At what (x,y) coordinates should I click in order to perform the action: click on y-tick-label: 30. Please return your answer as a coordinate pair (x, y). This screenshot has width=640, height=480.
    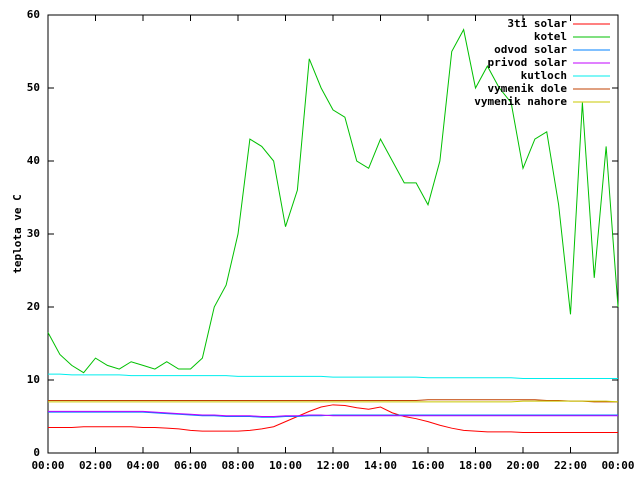
    Looking at the image, I should click on (33, 233).